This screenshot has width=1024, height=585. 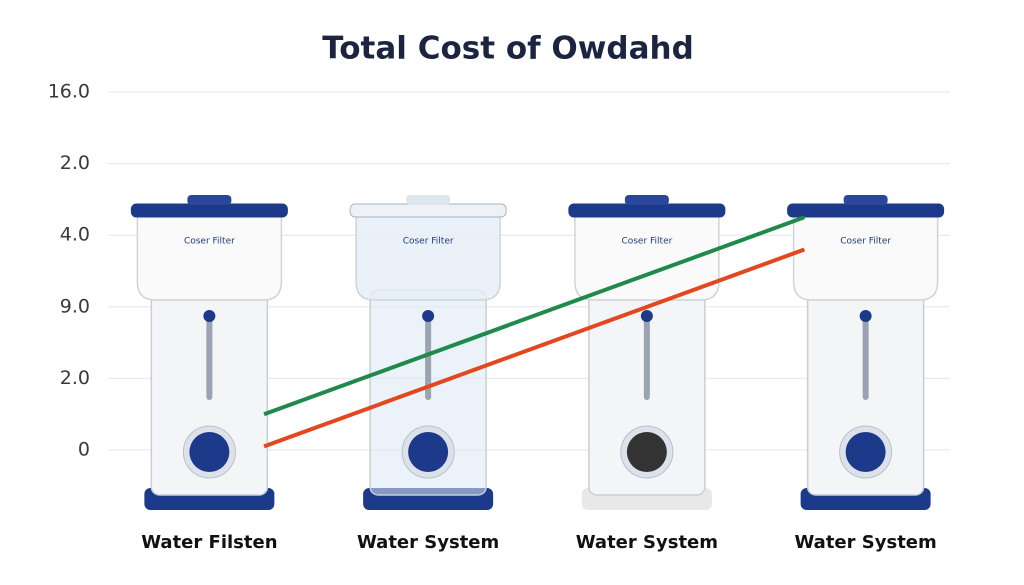 I want to click on chart-title: Total Cost of Owdahd, so click(x=508, y=49).